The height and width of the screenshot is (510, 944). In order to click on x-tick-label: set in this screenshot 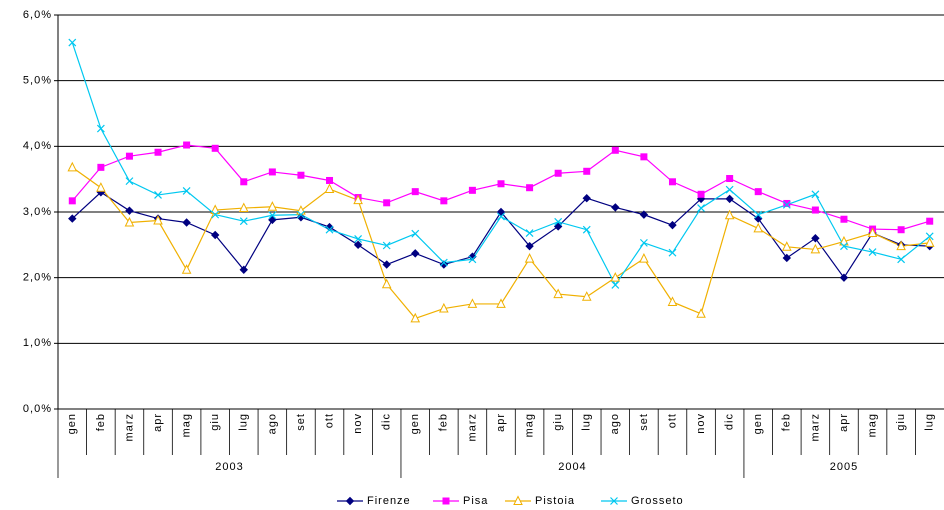, I will do `click(301, 422)`.